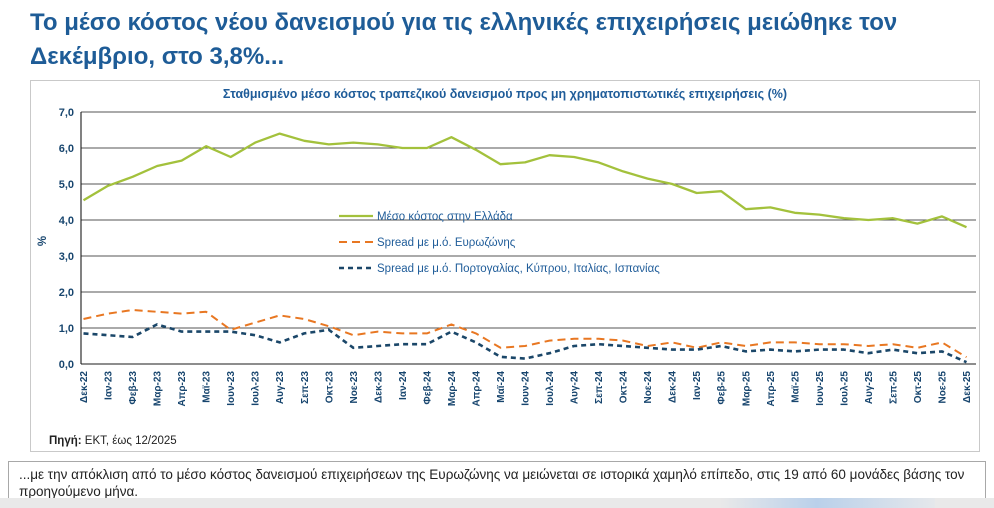 Image resolution: width=994 pixels, height=508 pixels. What do you see at coordinates (403, 385) in the screenshot?
I see `x-tick-label: Ιαν-24` at bounding box center [403, 385].